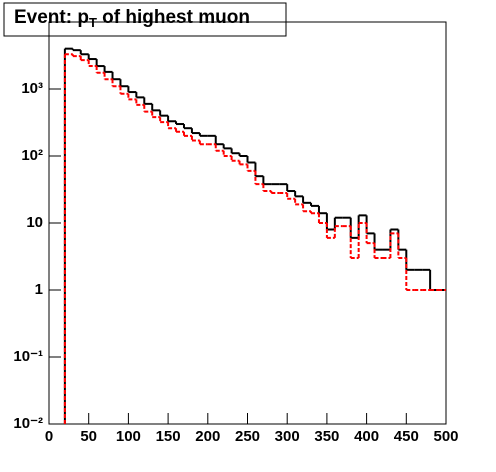 This screenshot has height=472, width=496. Describe the element at coordinates (51, 17) in the screenshot. I see `title-part: Event: p` at that location.